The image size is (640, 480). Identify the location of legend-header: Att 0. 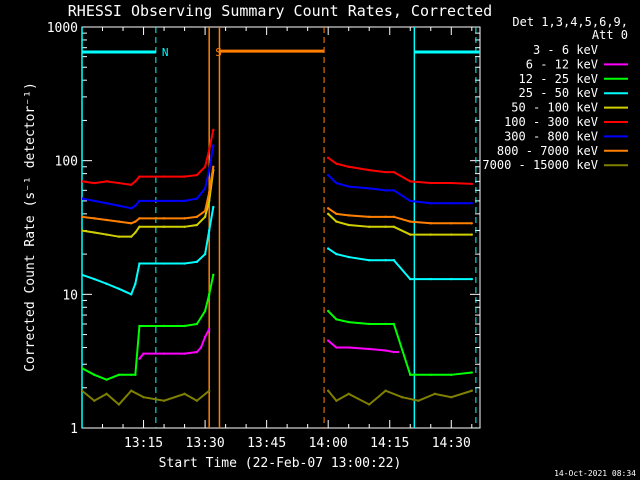
(610, 35).